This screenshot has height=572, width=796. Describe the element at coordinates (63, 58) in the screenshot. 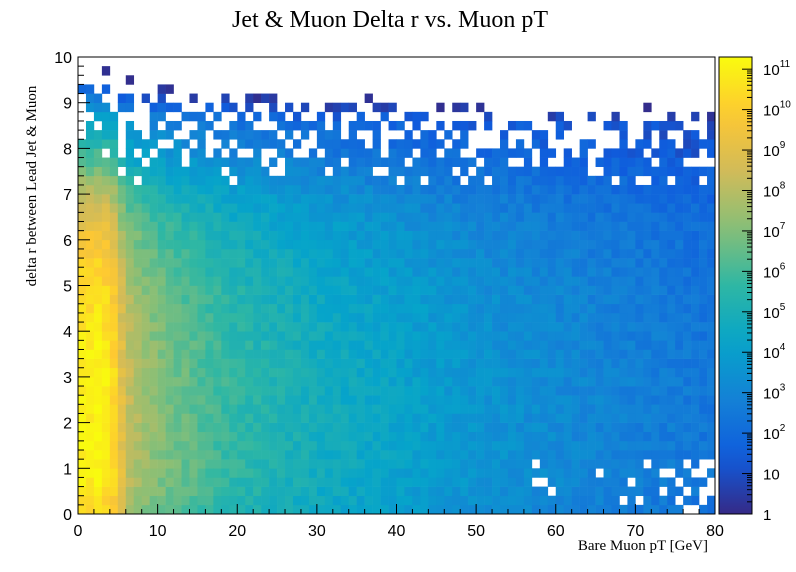

I see `y-tick-label: 10` at that location.